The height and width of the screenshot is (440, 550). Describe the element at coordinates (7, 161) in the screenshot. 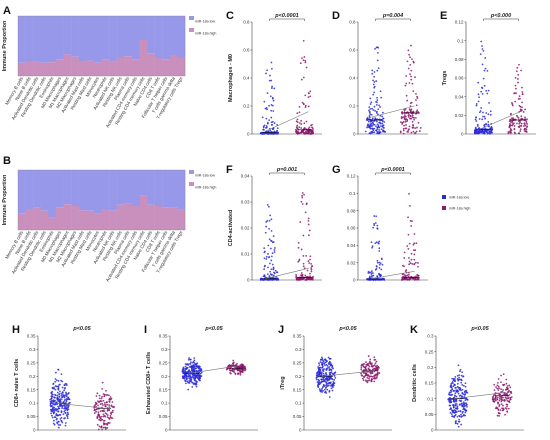

I see `panel-label: B` at that location.